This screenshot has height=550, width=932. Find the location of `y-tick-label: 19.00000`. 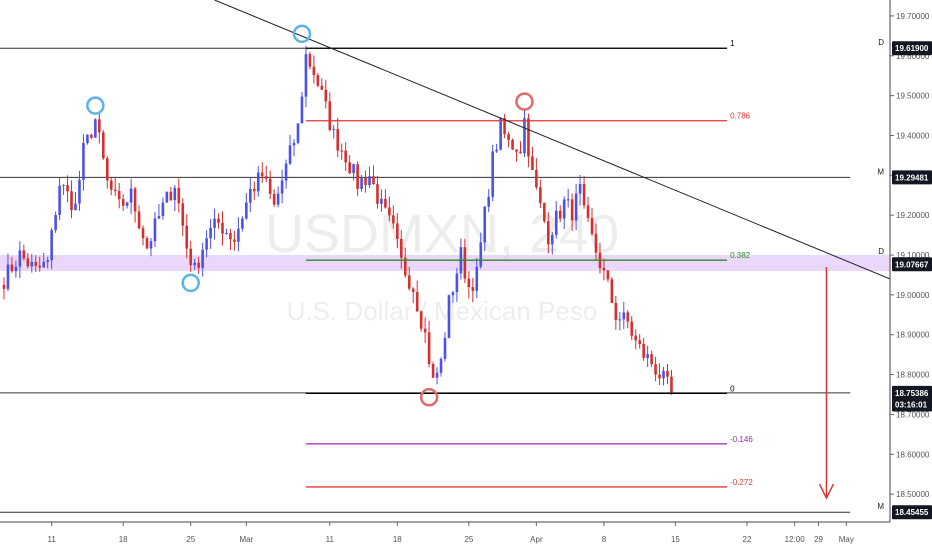

y-tick-label: 19.00000 is located at coordinates (913, 295).